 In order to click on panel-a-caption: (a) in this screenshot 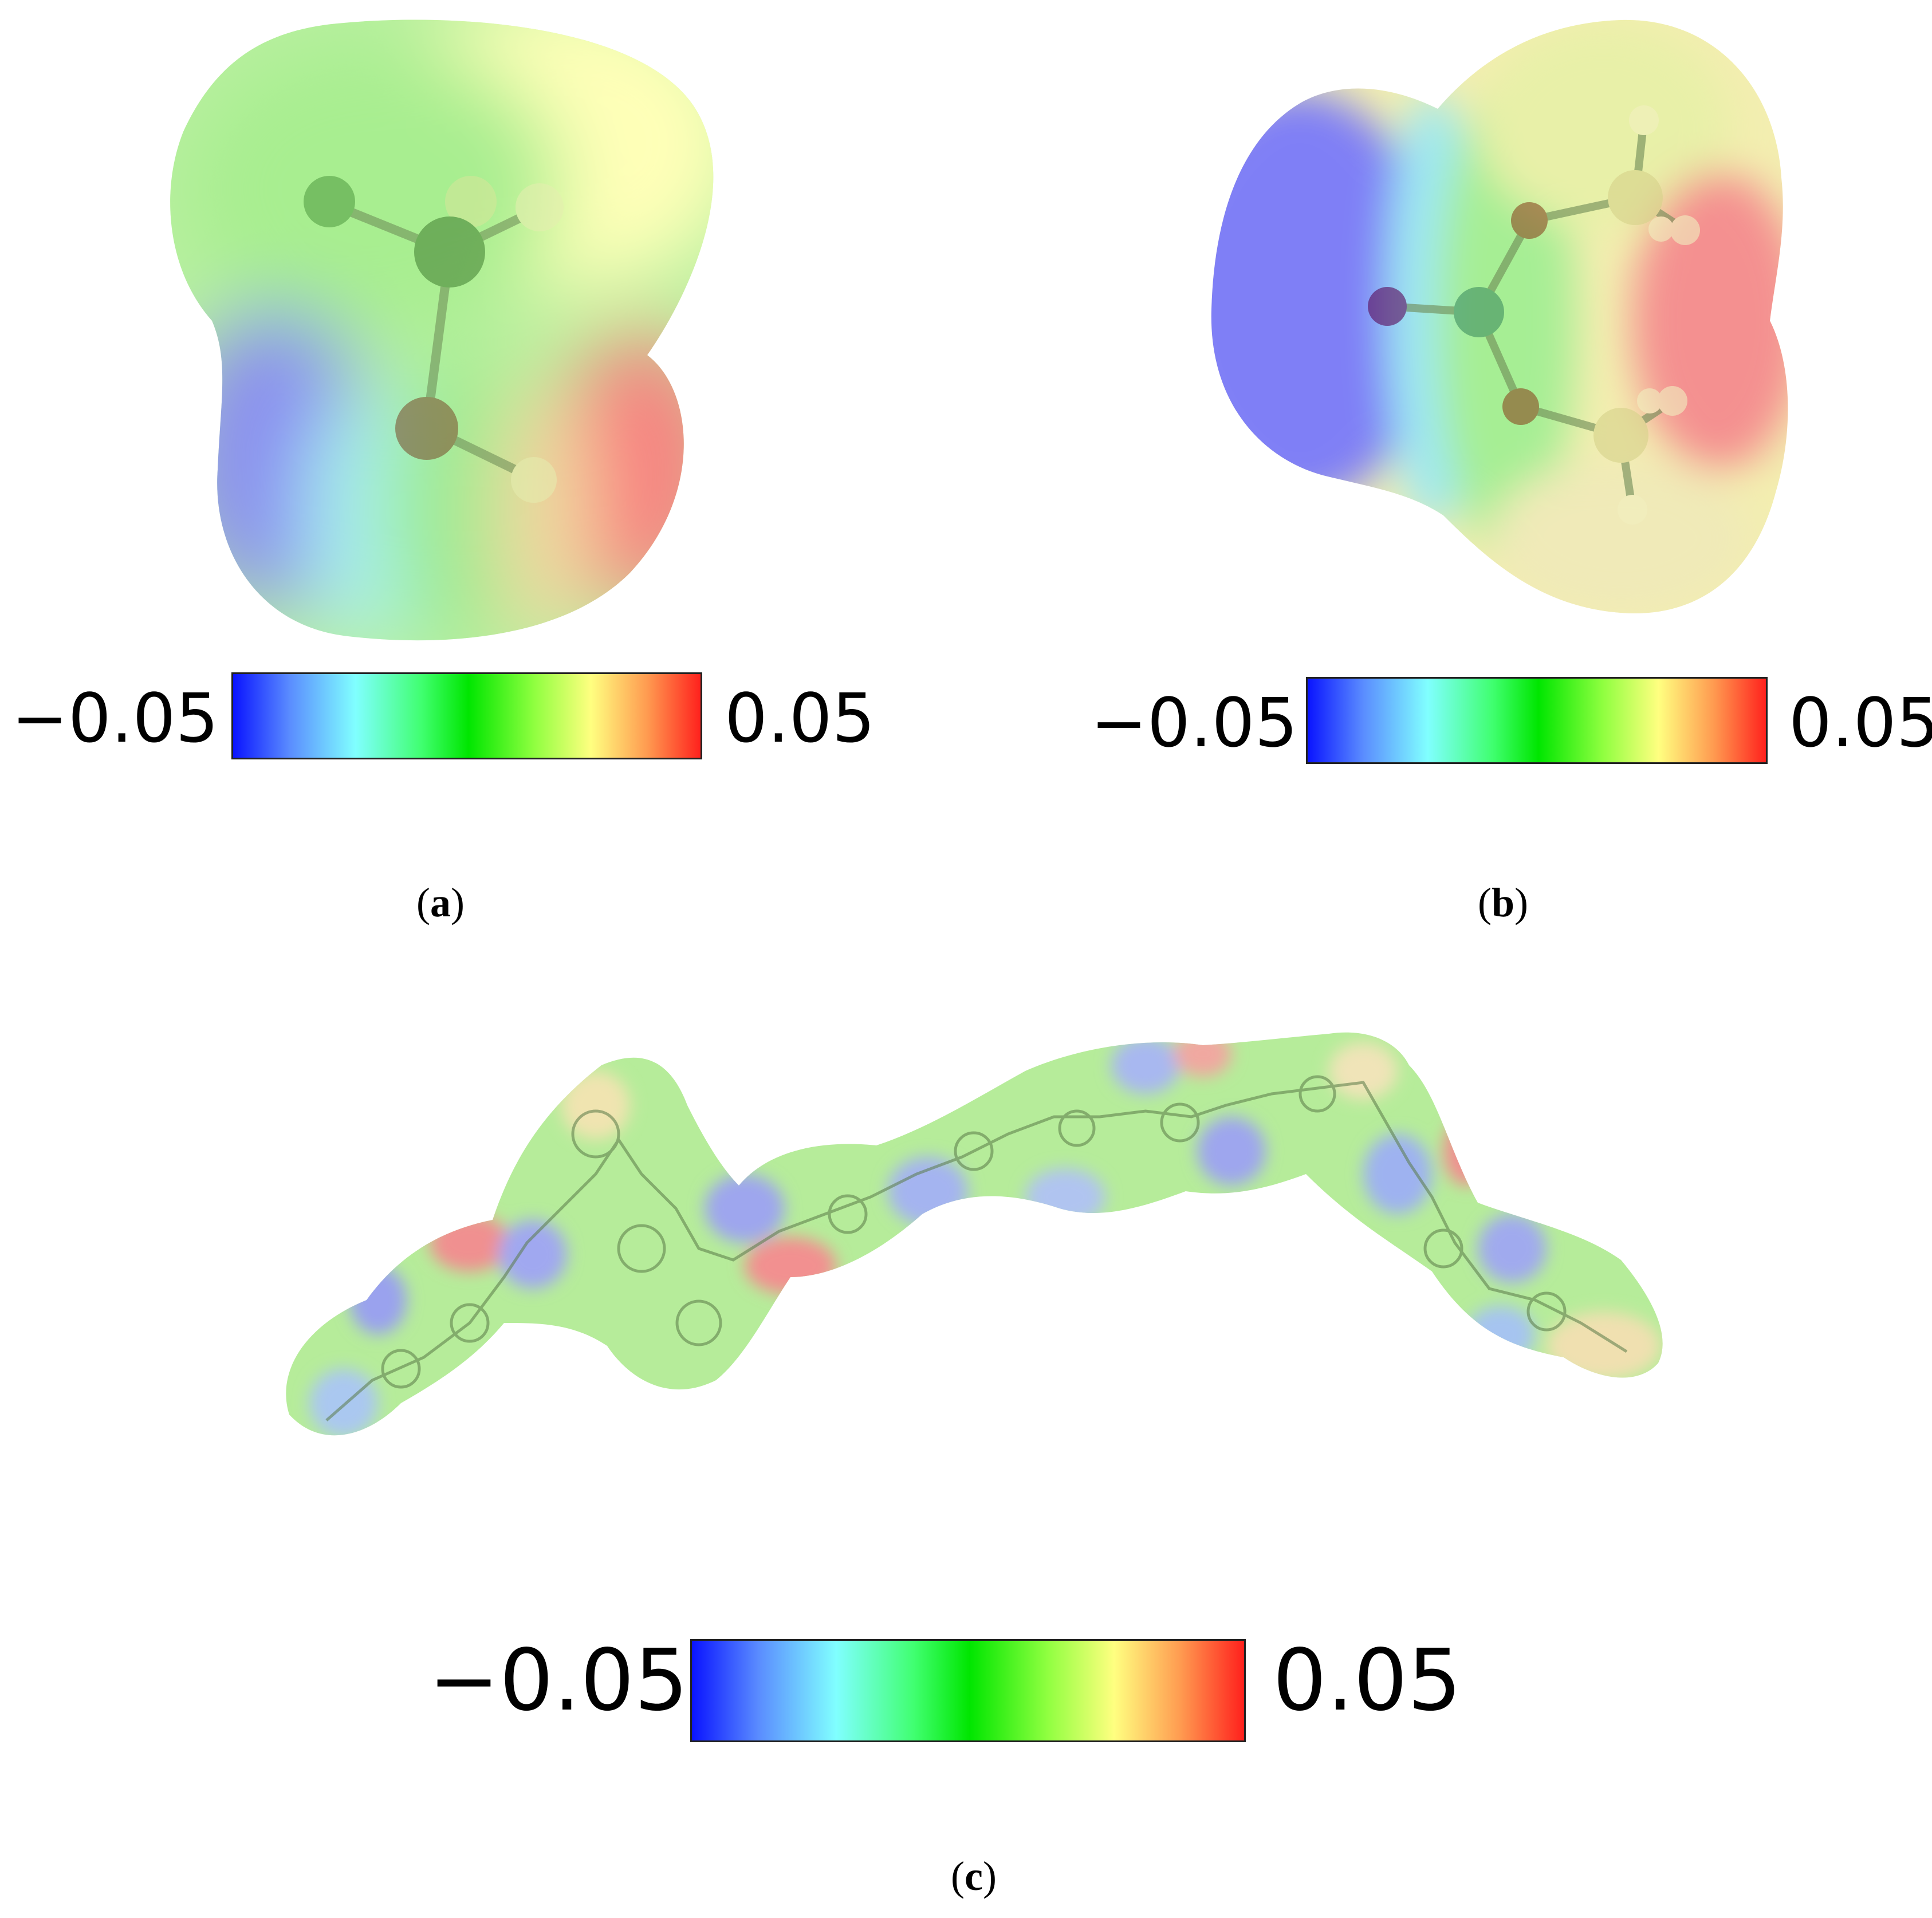, I will do `click(440, 903)`.